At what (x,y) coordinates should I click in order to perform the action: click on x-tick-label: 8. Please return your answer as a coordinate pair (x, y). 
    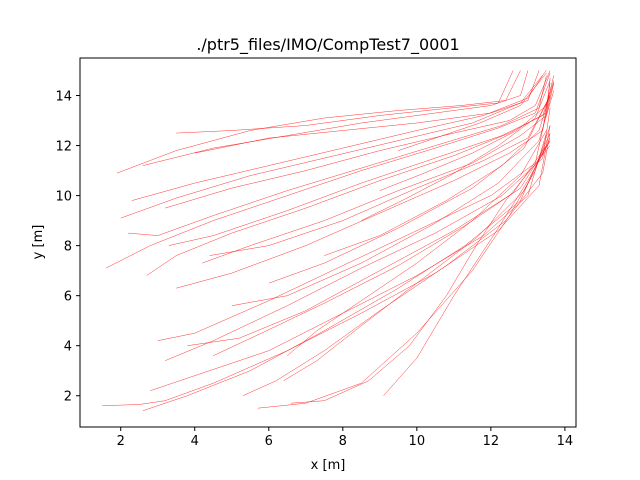
    Looking at the image, I should click on (343, 441).